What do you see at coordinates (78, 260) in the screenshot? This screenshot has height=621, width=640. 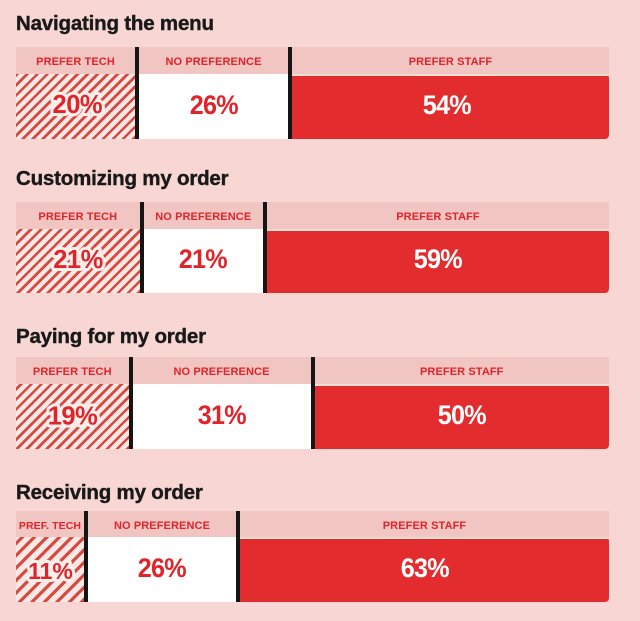 I see `svg-text: 21%` at bounding box center [78, 260].